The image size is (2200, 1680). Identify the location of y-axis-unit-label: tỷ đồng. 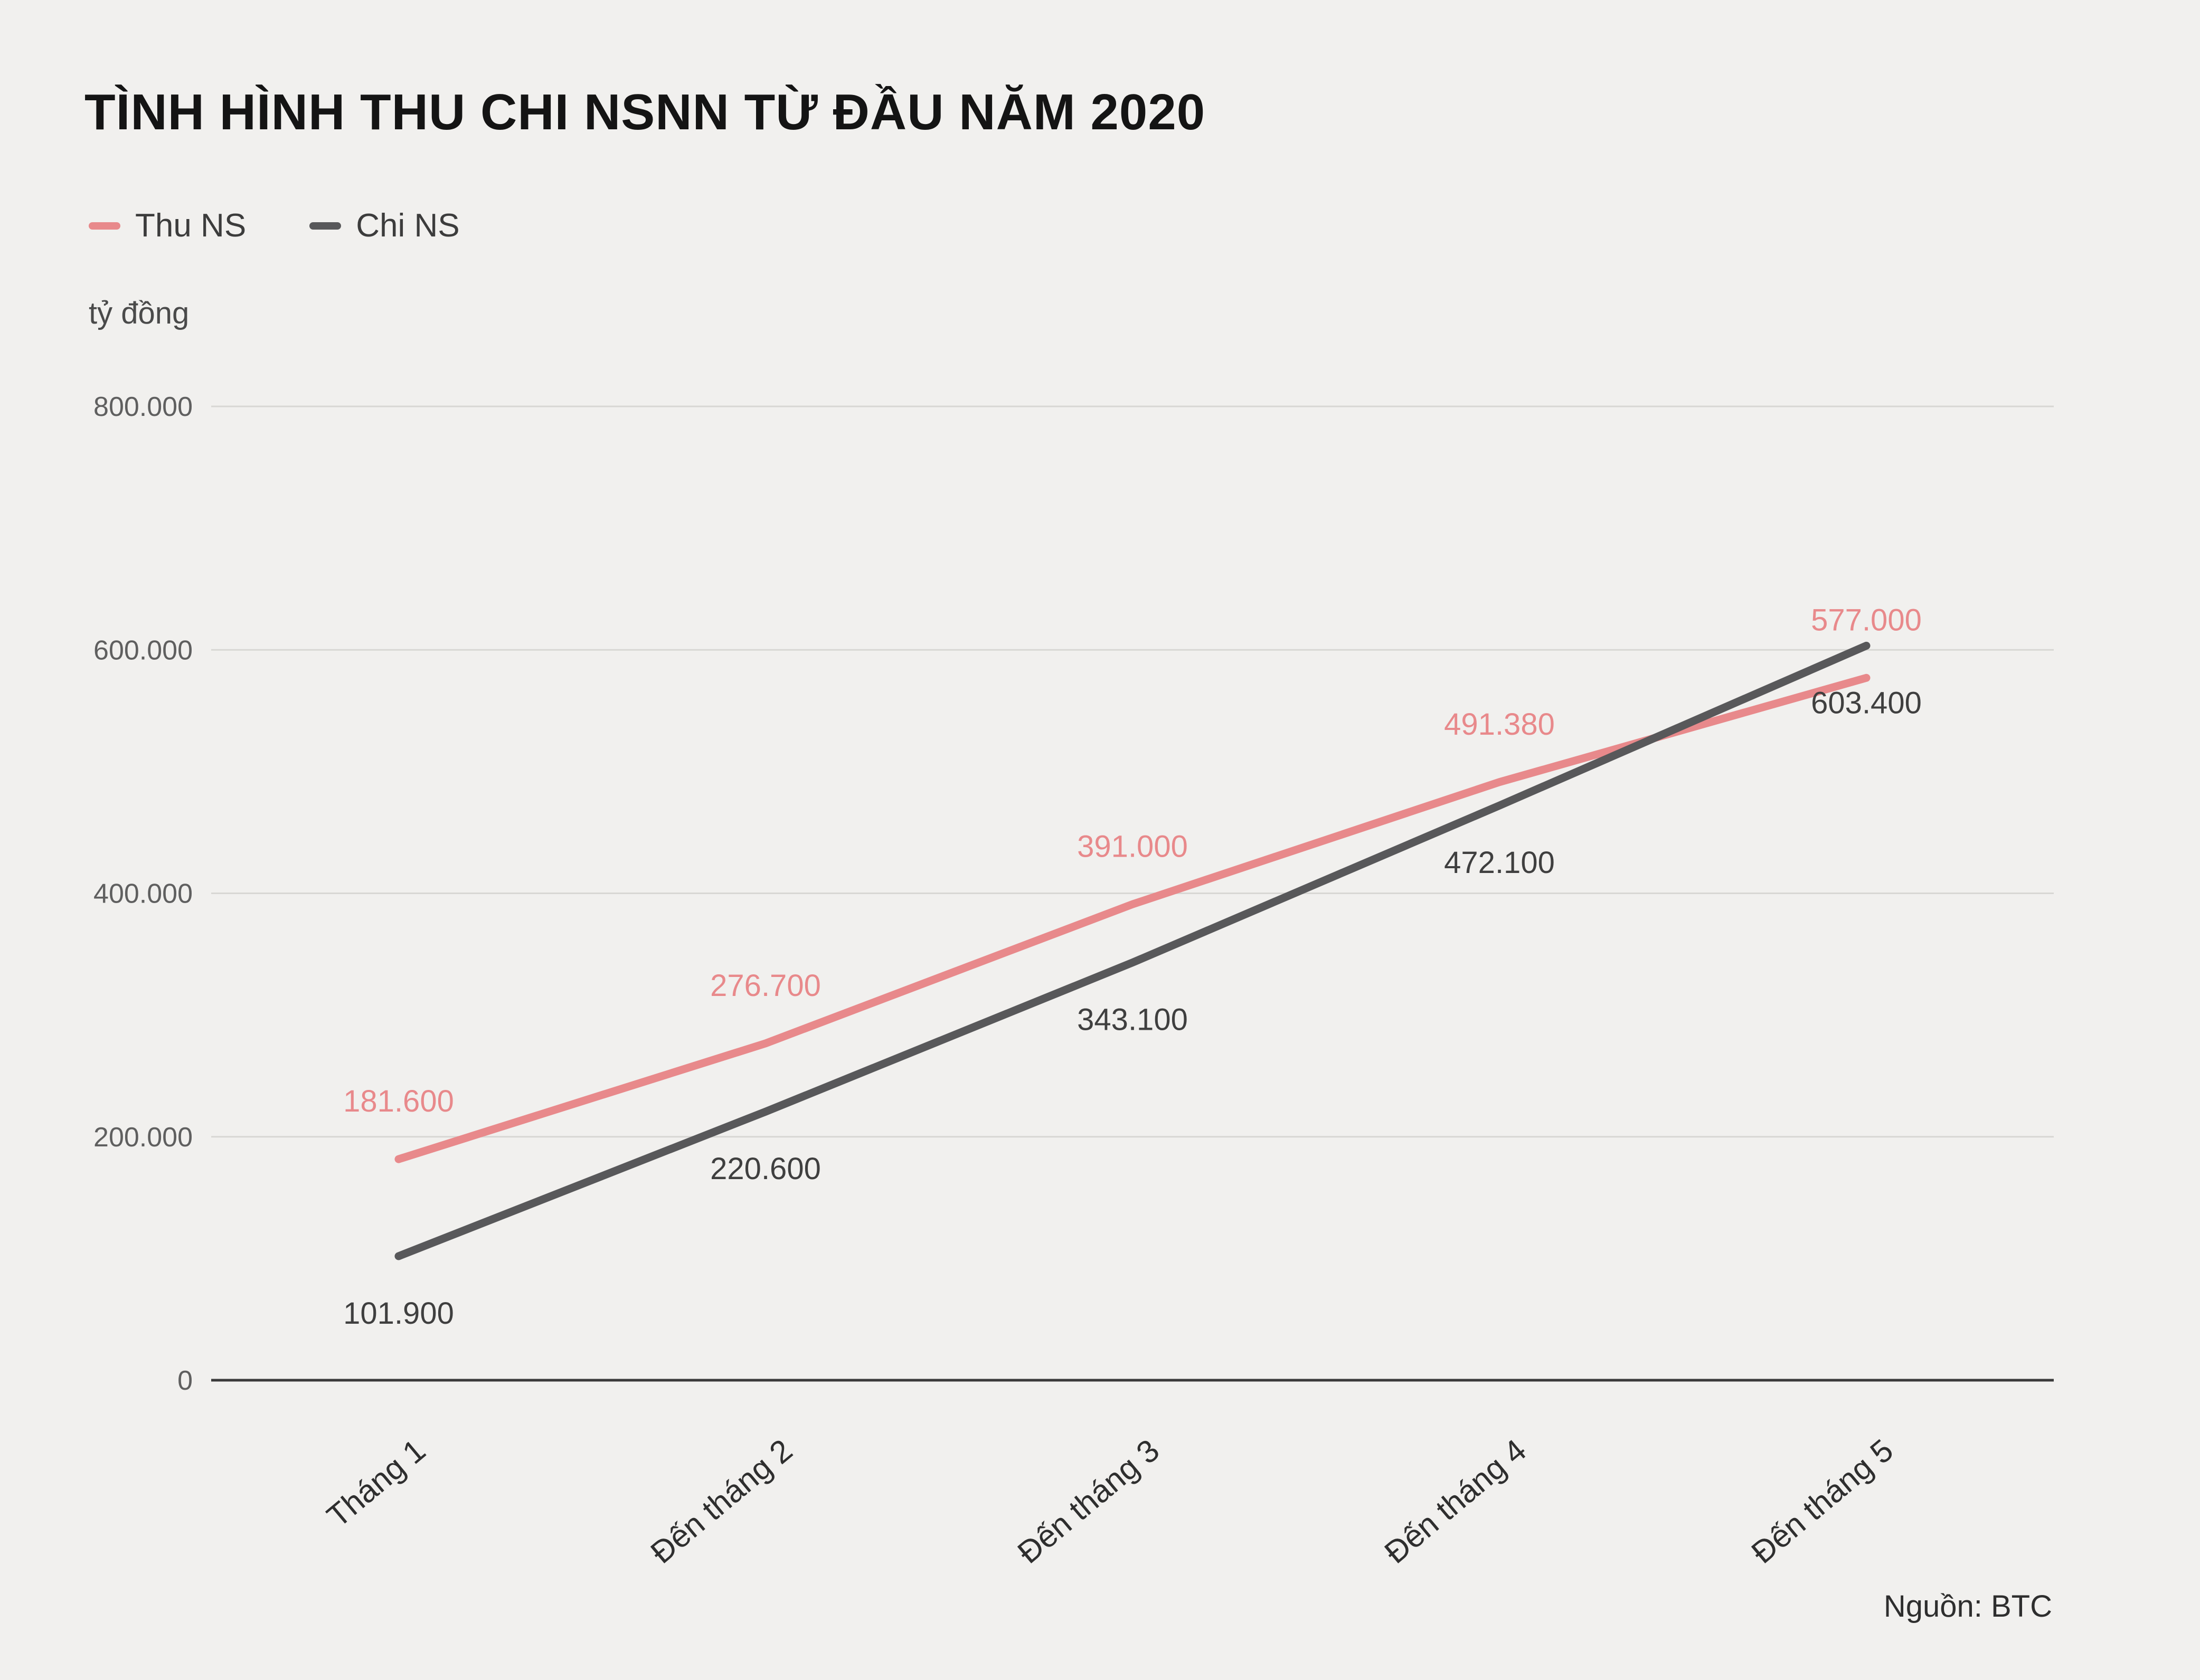
(139, 313).